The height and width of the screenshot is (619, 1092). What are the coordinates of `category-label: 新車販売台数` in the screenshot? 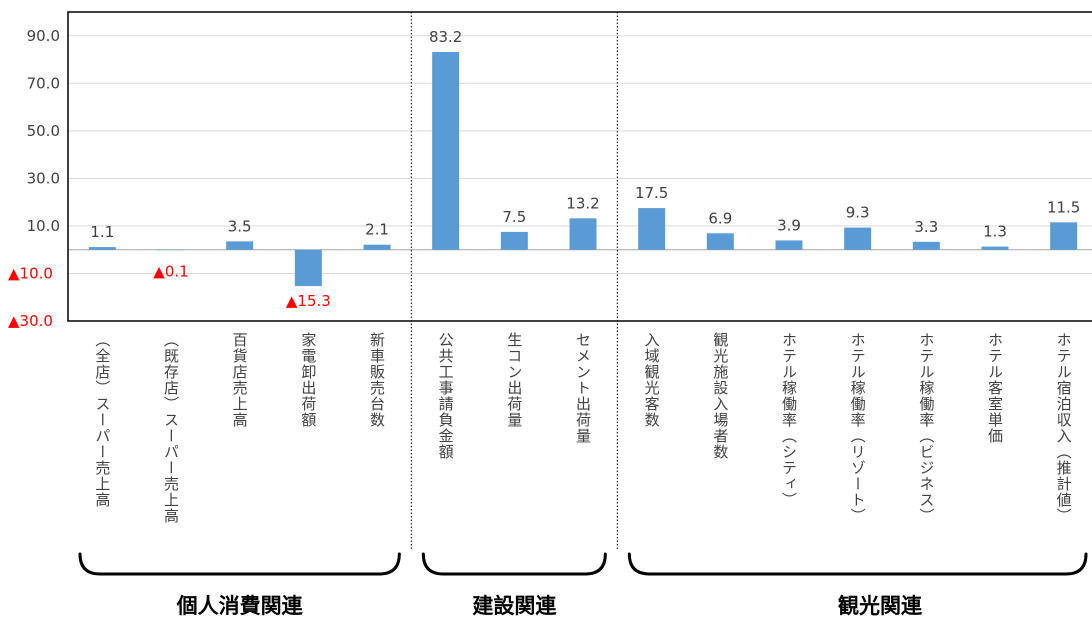 It's located at (377, 380).